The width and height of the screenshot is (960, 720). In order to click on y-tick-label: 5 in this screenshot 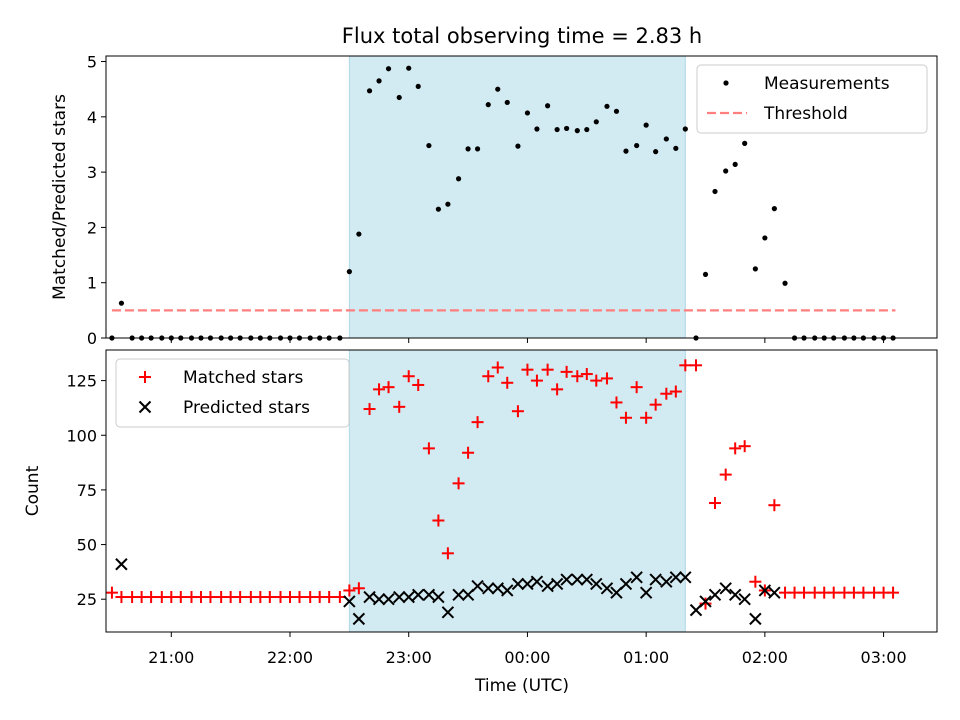, I will do `click(92, 62)`.